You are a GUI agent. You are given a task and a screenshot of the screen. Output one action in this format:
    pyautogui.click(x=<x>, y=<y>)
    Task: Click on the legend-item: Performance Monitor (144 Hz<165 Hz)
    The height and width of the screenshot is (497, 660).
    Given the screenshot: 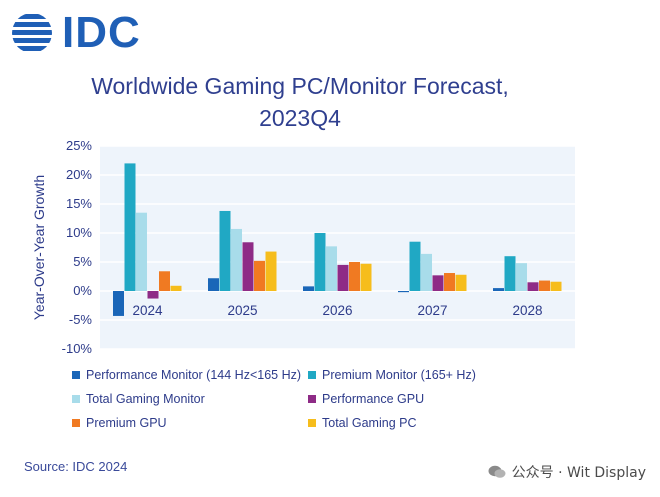 What is the action you would take?
    pyautogui.click(x=190, y=375)
    